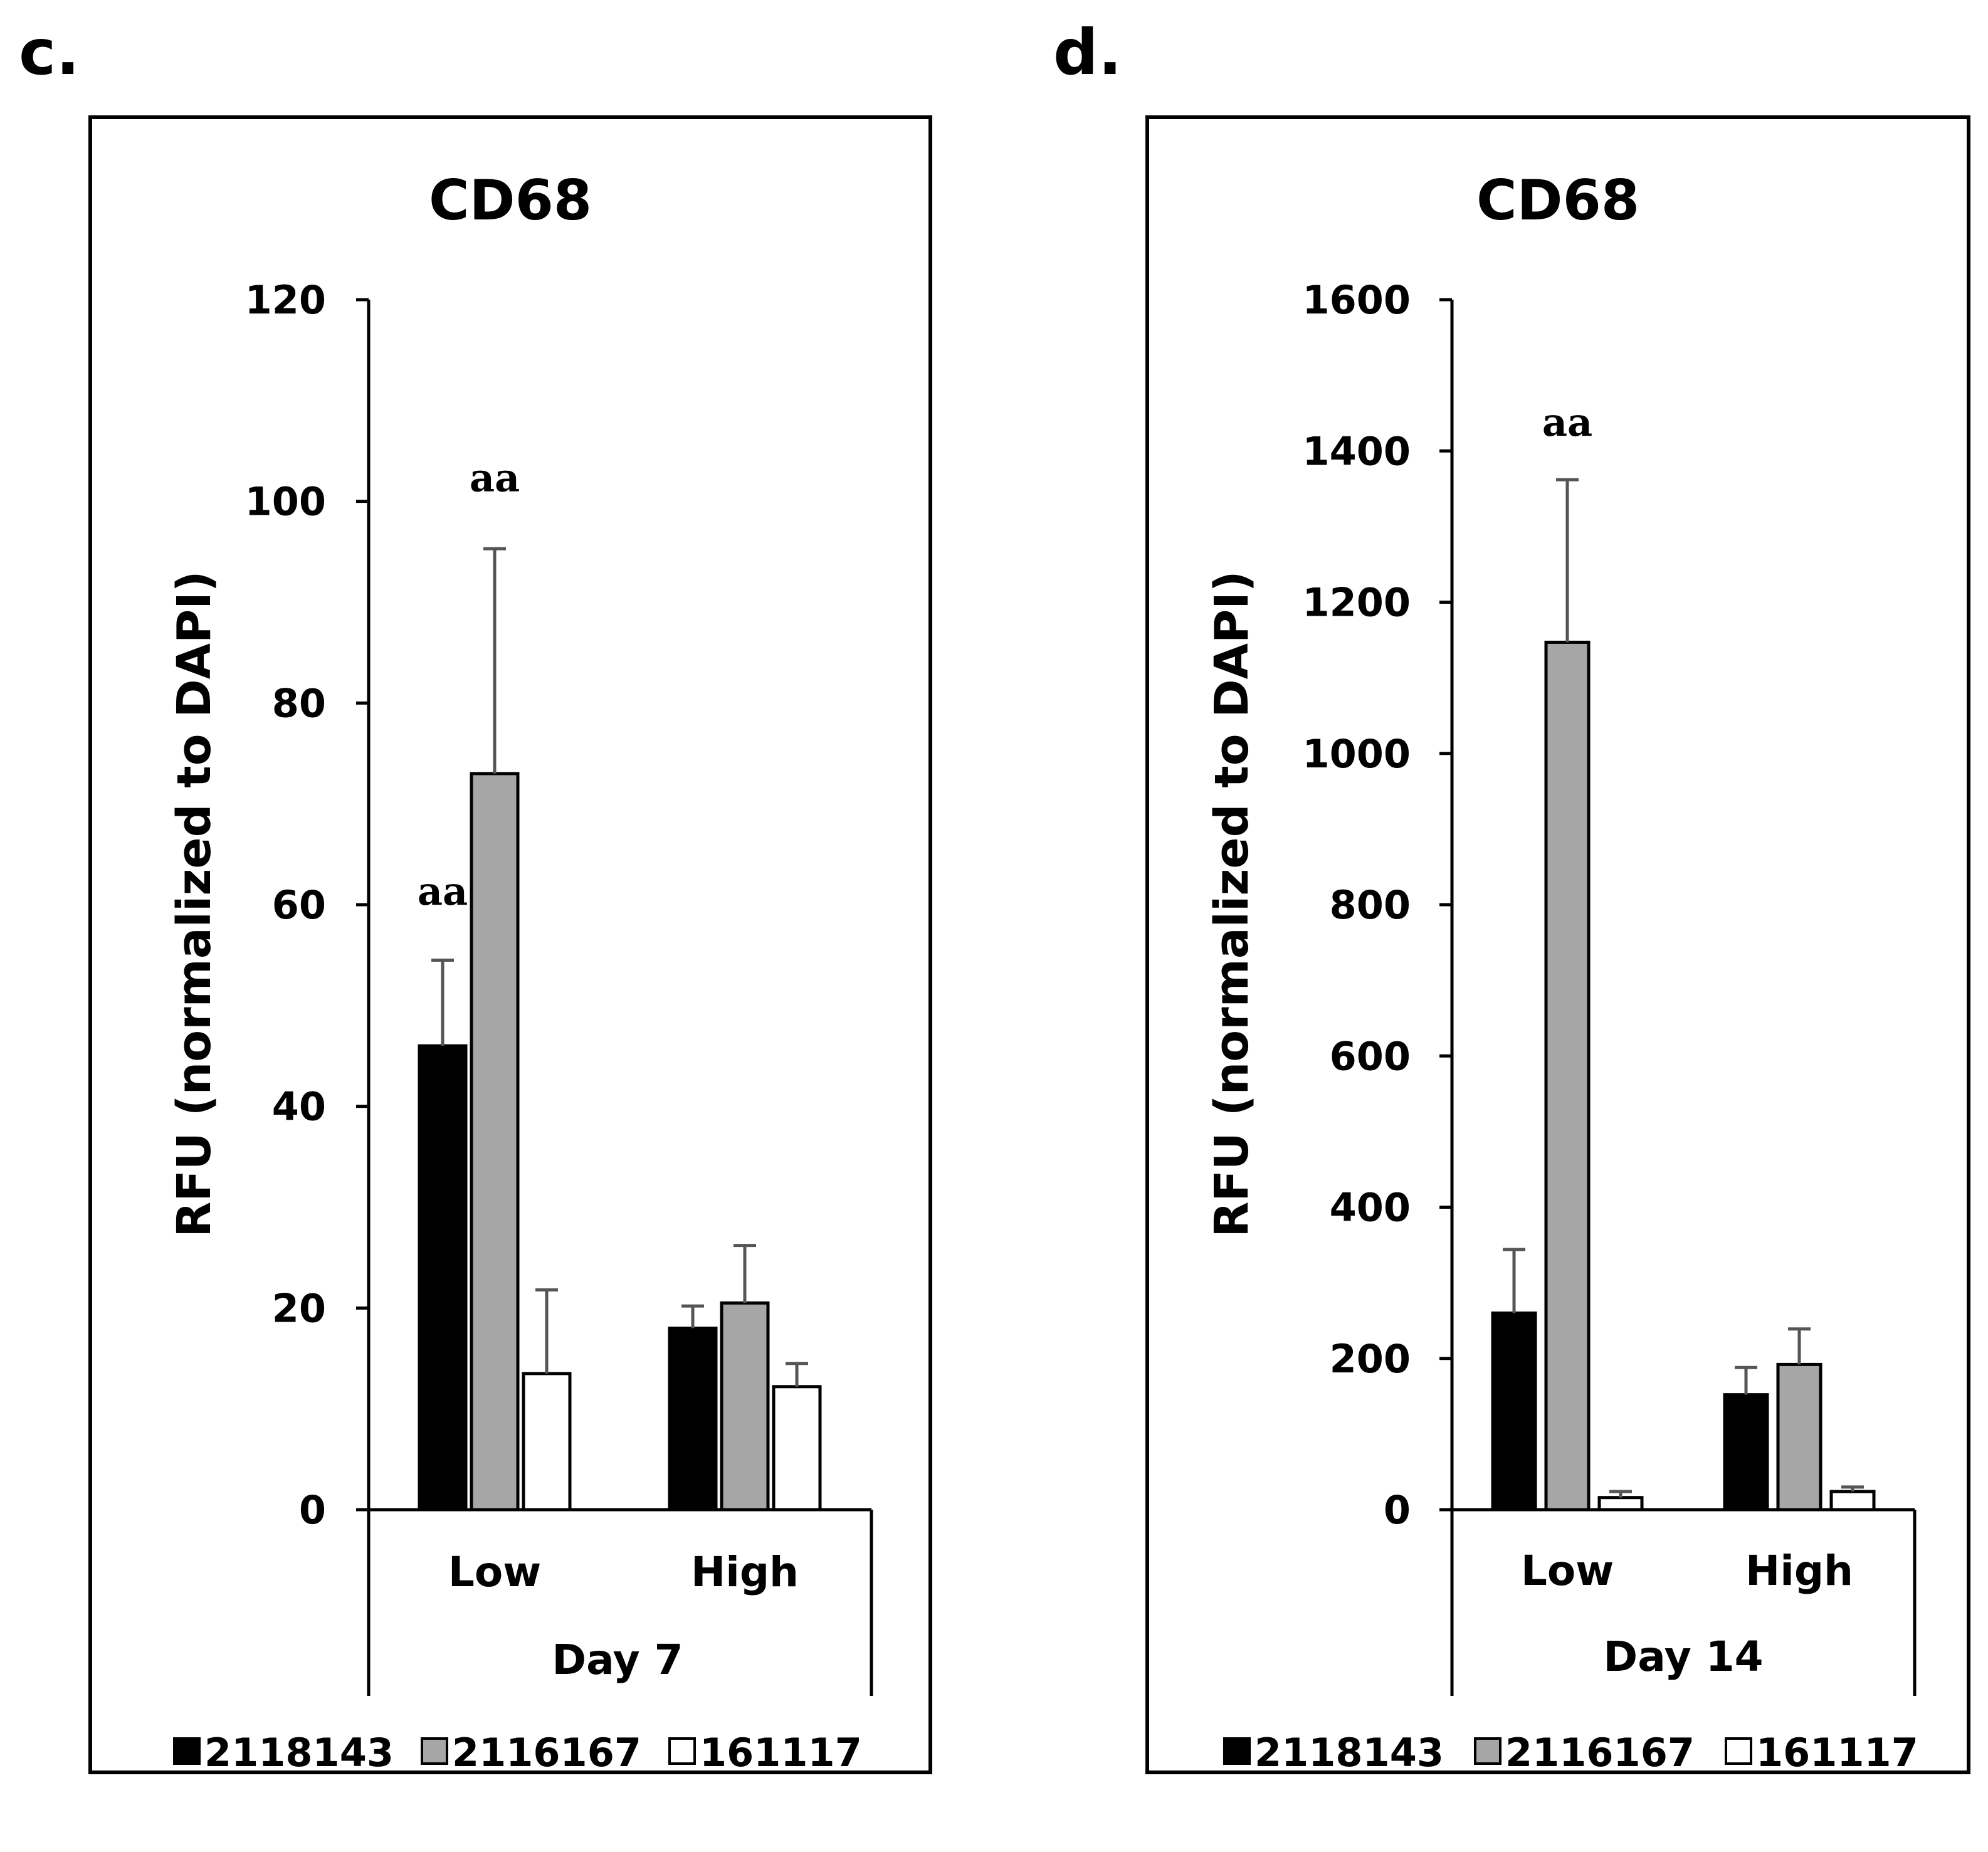 This screenshot has height=1852, width=1988. I want to click on panel-d-legend: 2118143 2116167 161117, so click(1570, 1753).